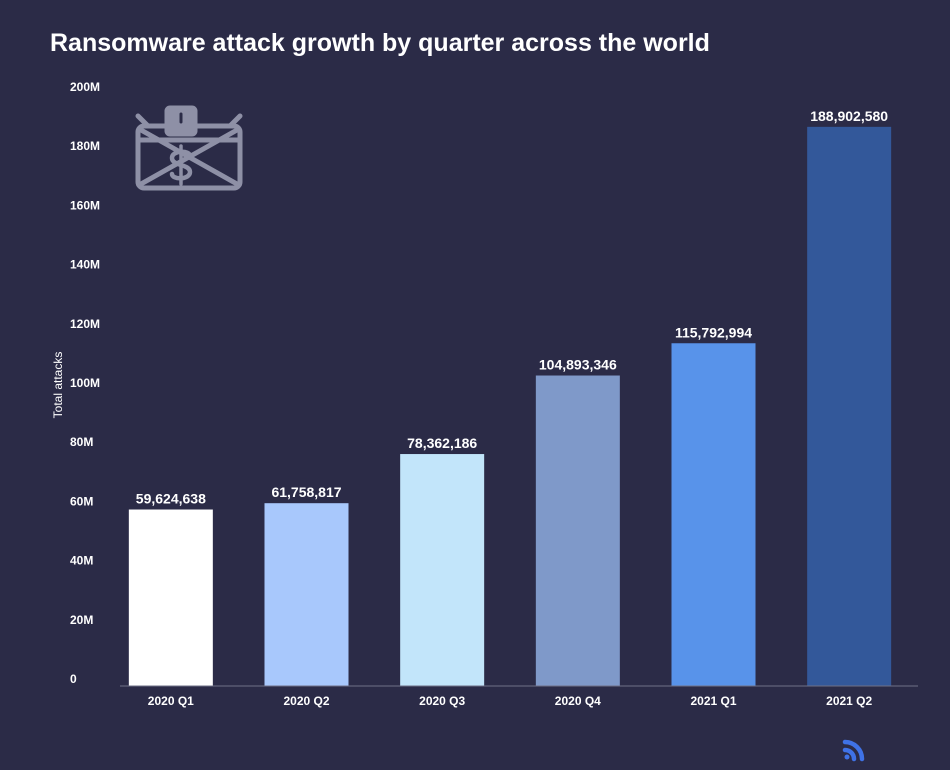 The height and width of the screenshot is (770, 950). I want to click on data-label: 78,362,186, so click(442, 443).